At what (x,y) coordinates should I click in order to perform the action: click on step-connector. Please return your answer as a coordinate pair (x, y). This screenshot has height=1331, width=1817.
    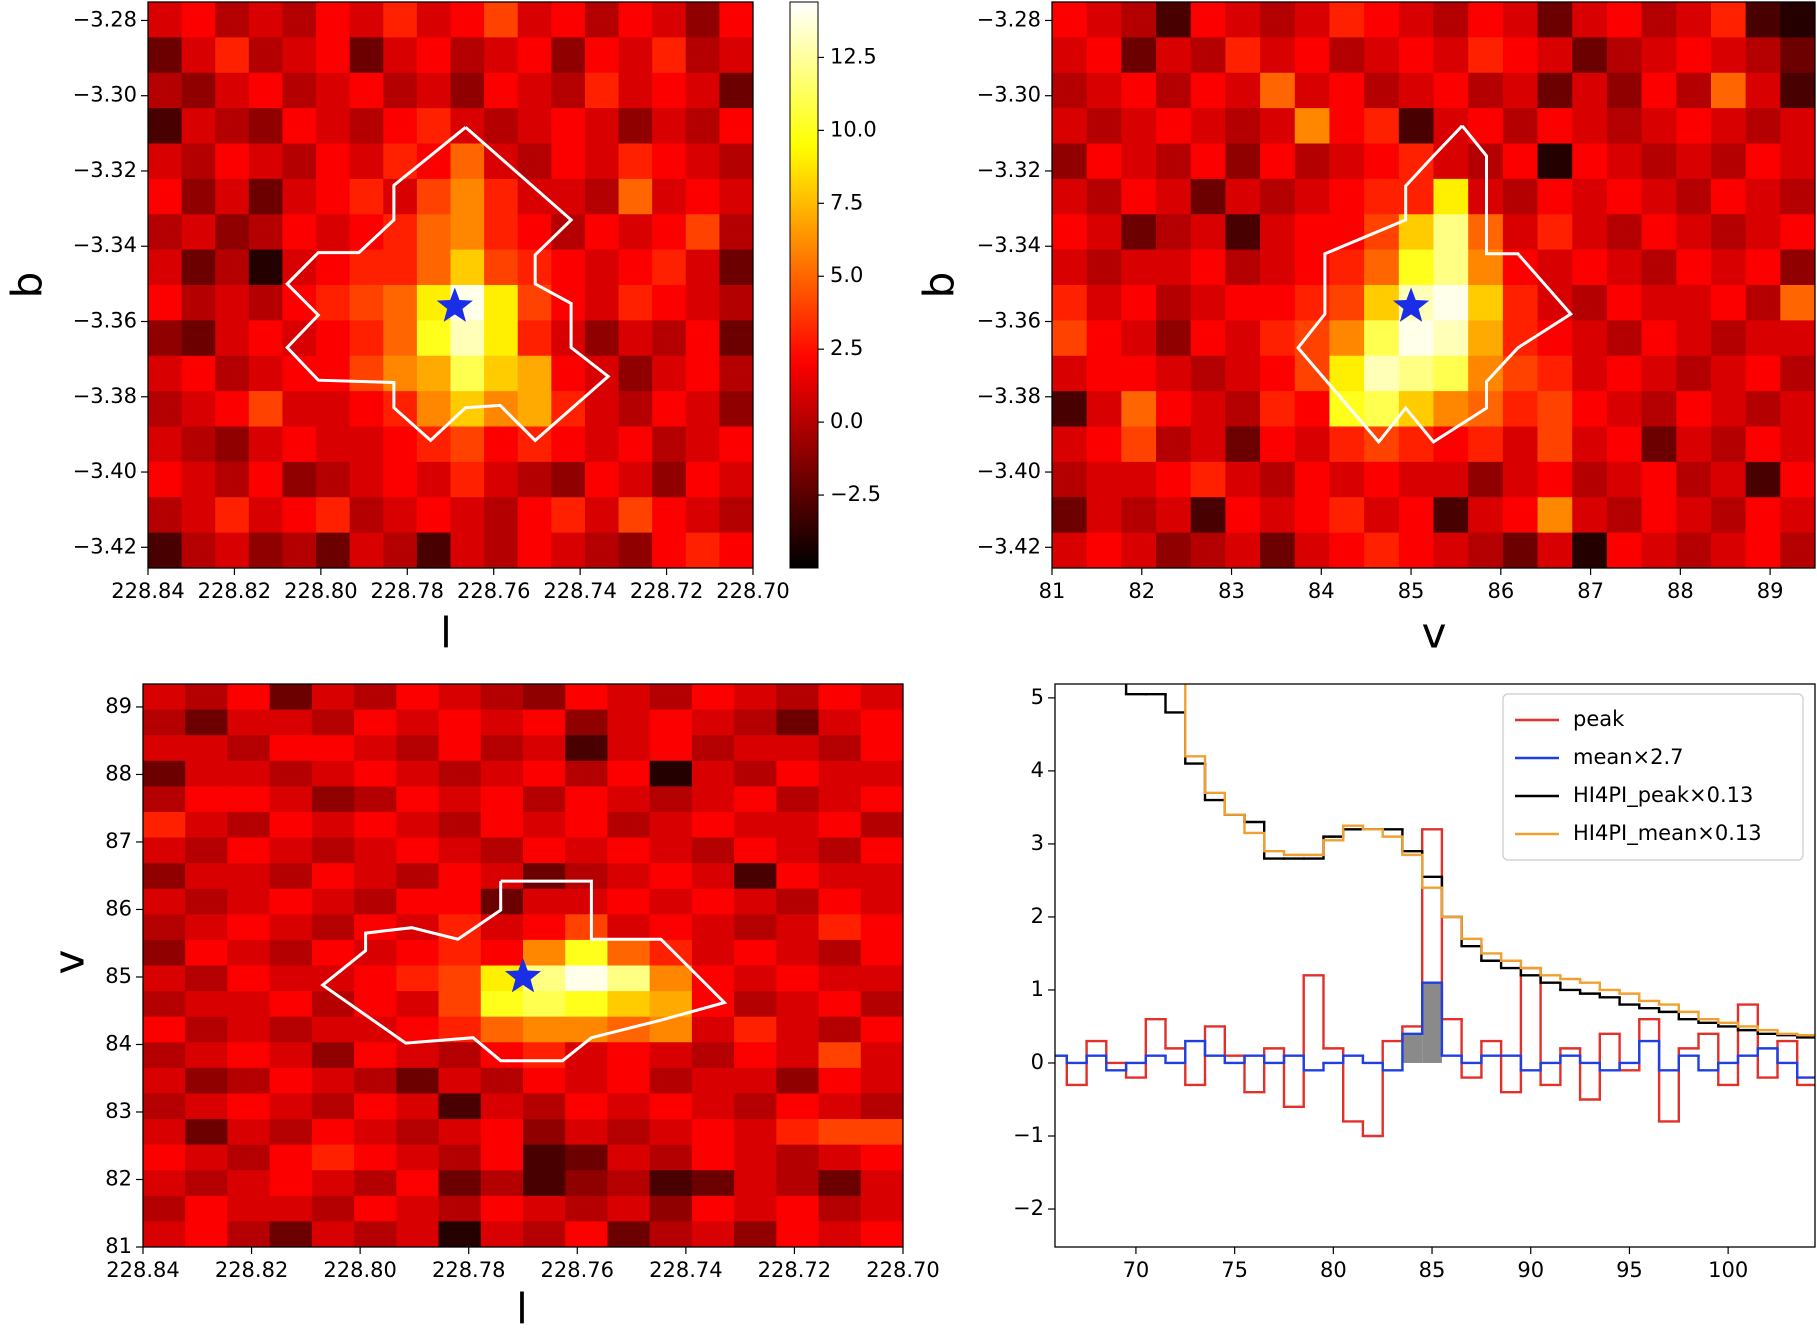
    Looking at the image, I should click on (1432, 1030).